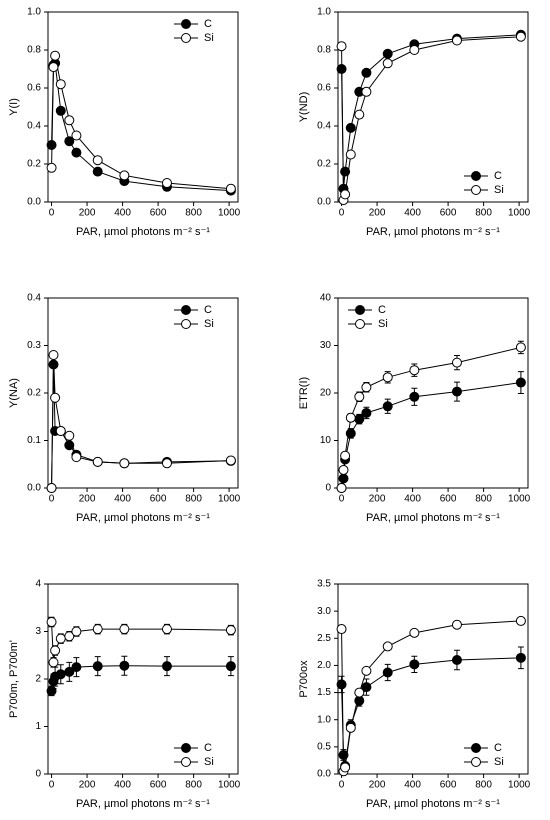 The image size is (550, 820). Describe the element at coordinates (326, 440) in the screenshot. I see `y-tick-label: 10` at that location.